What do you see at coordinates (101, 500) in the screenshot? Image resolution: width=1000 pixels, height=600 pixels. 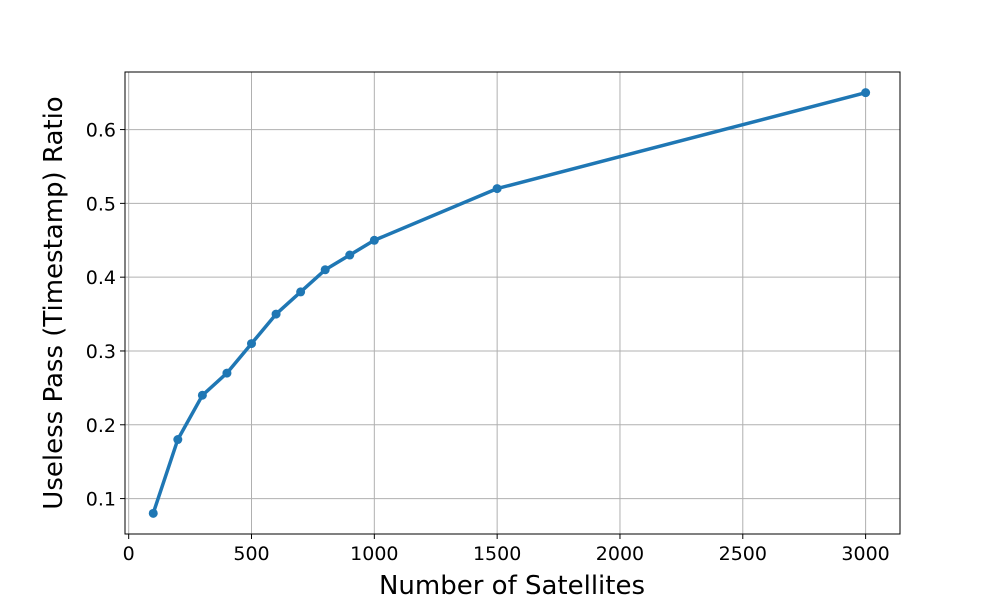 I see `y-tick-label: 0.1` at bounding box center [101, 500].